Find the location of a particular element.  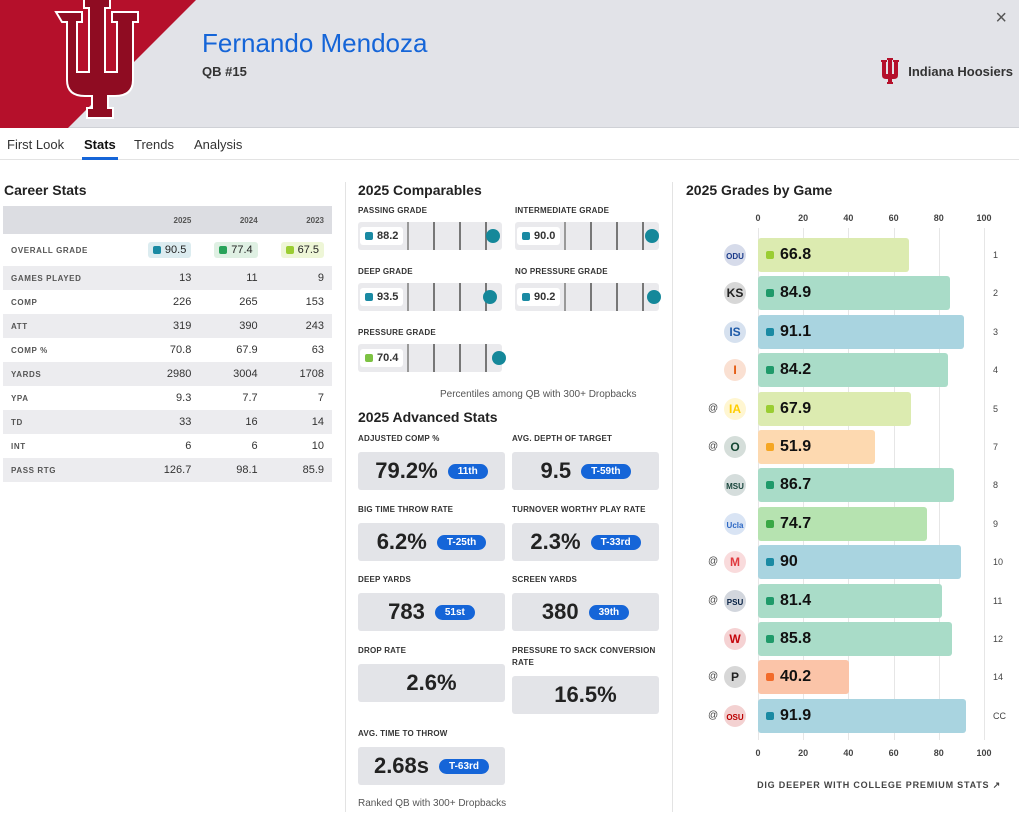

stat-value: 243 is located at coordinates (298, 326).